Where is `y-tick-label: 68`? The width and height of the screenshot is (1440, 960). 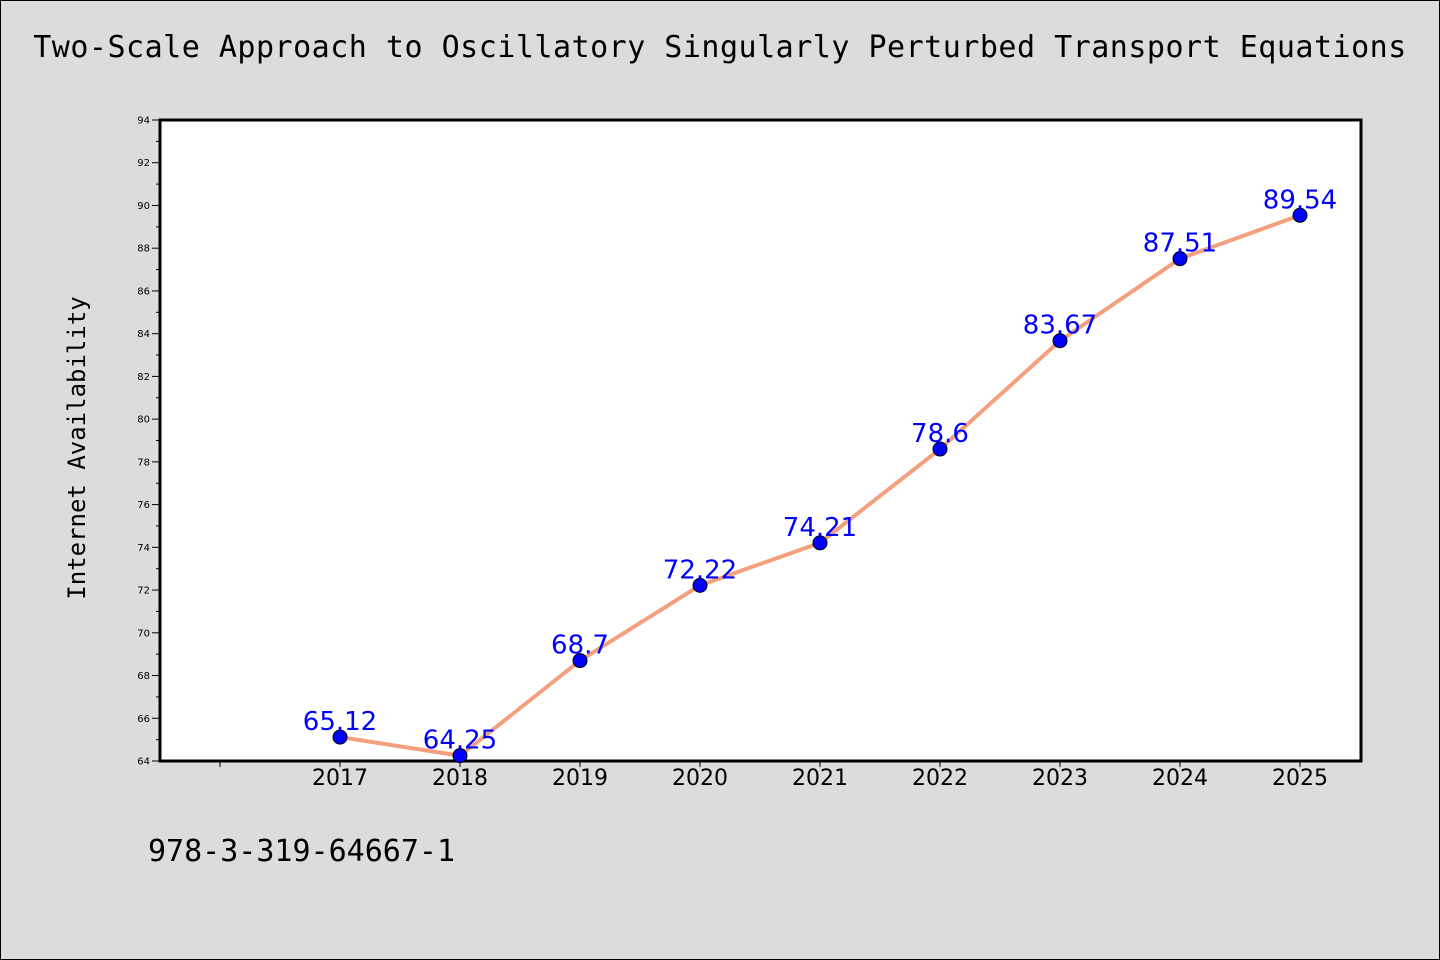
y-tick-label: 68 is located at coordinates (143, 676).